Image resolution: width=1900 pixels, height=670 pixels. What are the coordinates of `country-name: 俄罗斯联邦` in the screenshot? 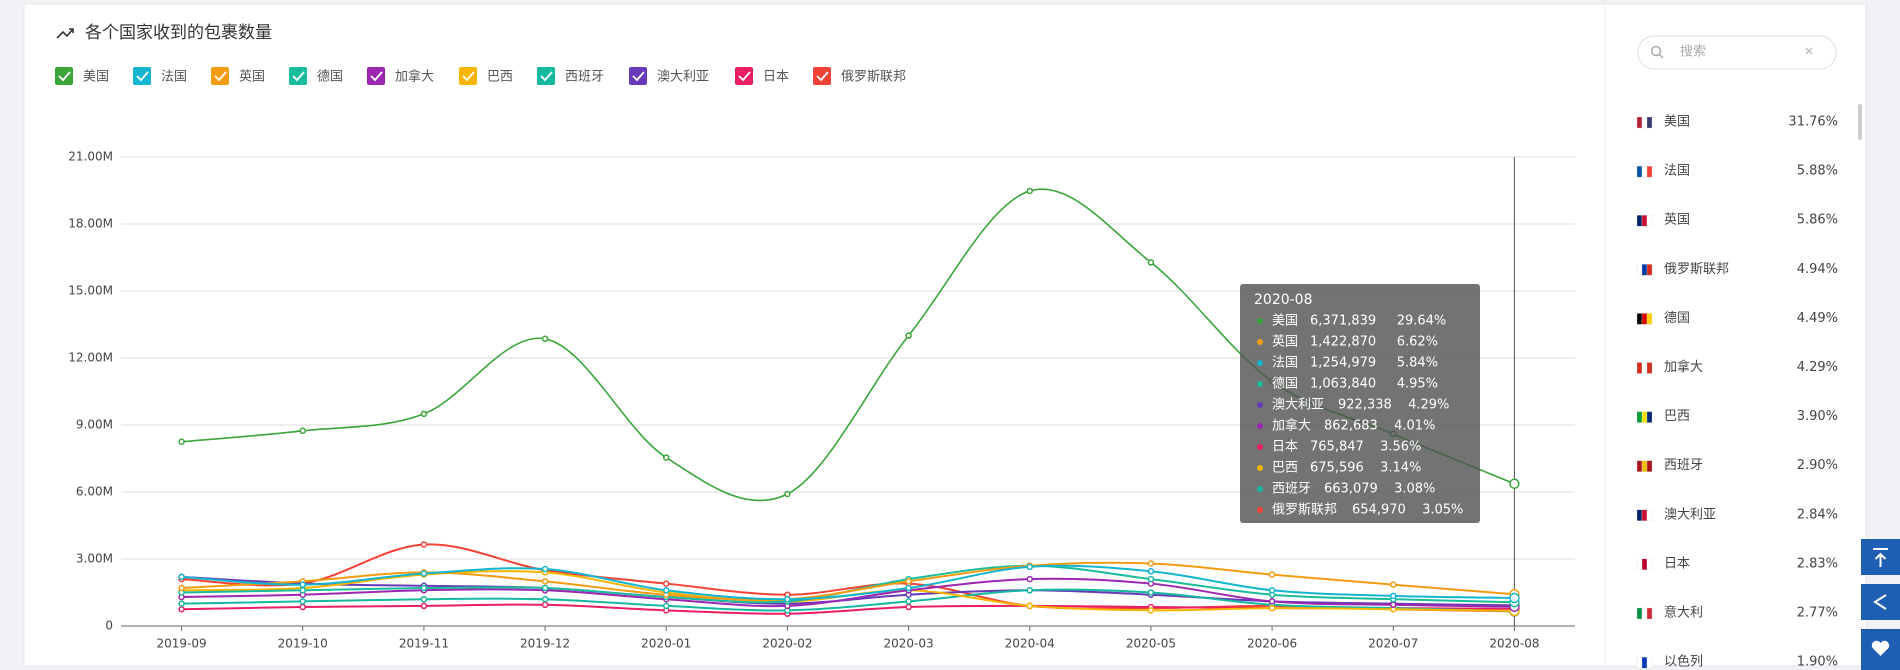 It's located at (1696, 269).